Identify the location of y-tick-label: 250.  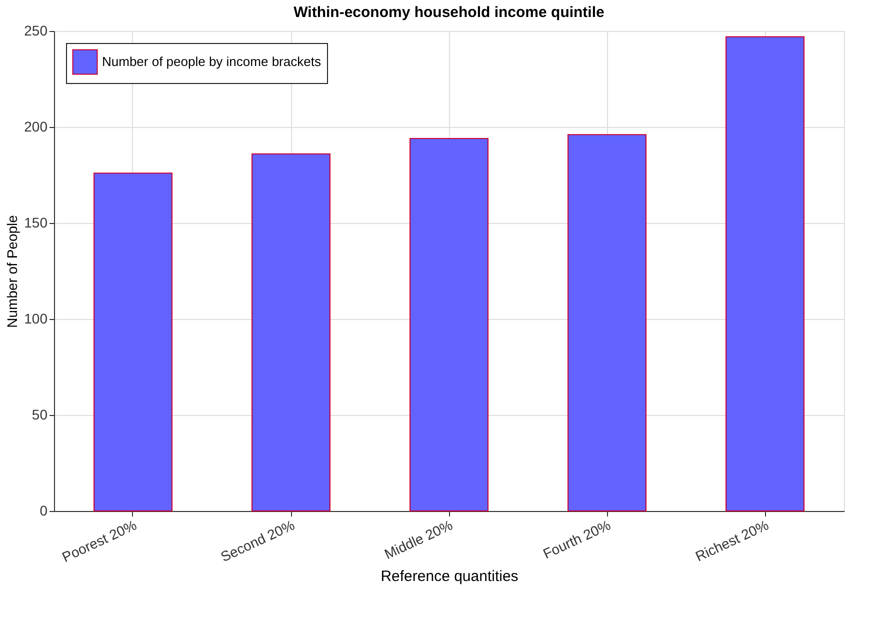
(36, 30).